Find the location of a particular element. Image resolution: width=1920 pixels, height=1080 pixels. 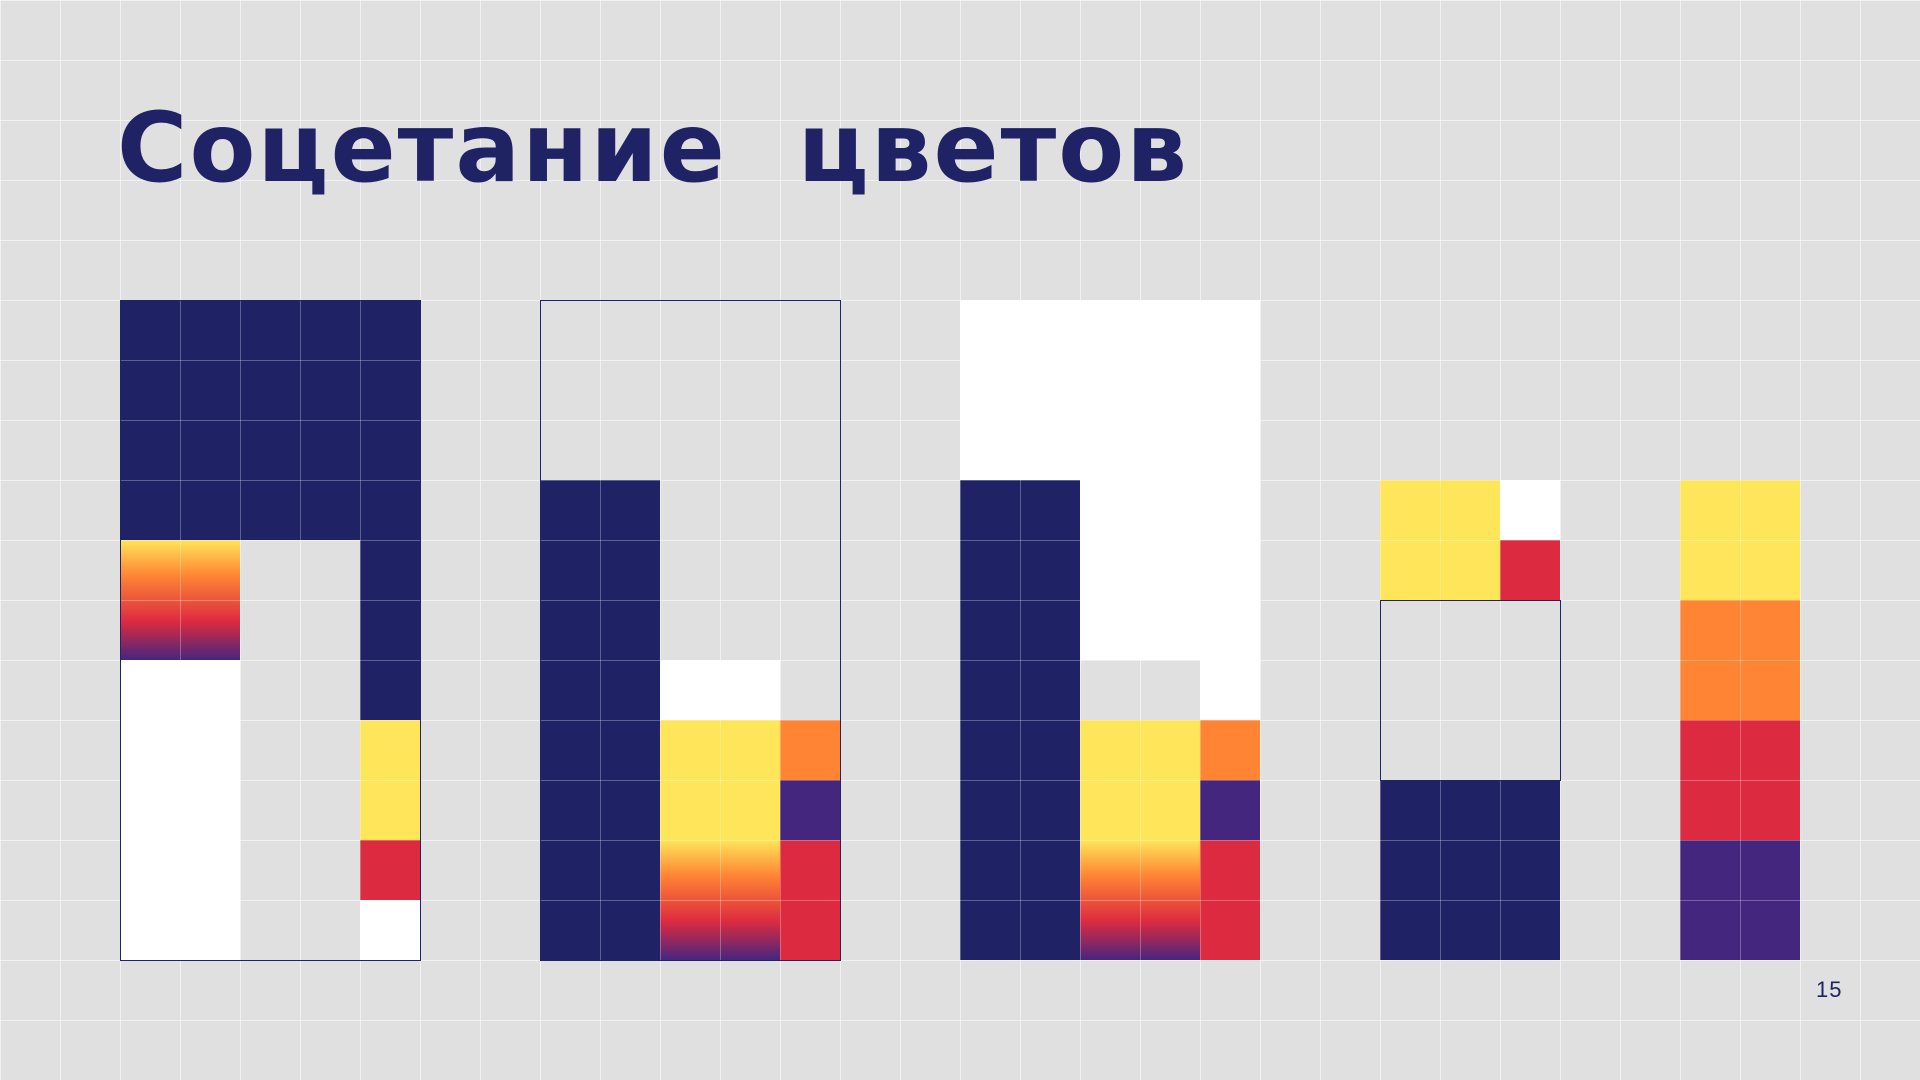

page-number: 15 is located at coordinates (1829, 989).